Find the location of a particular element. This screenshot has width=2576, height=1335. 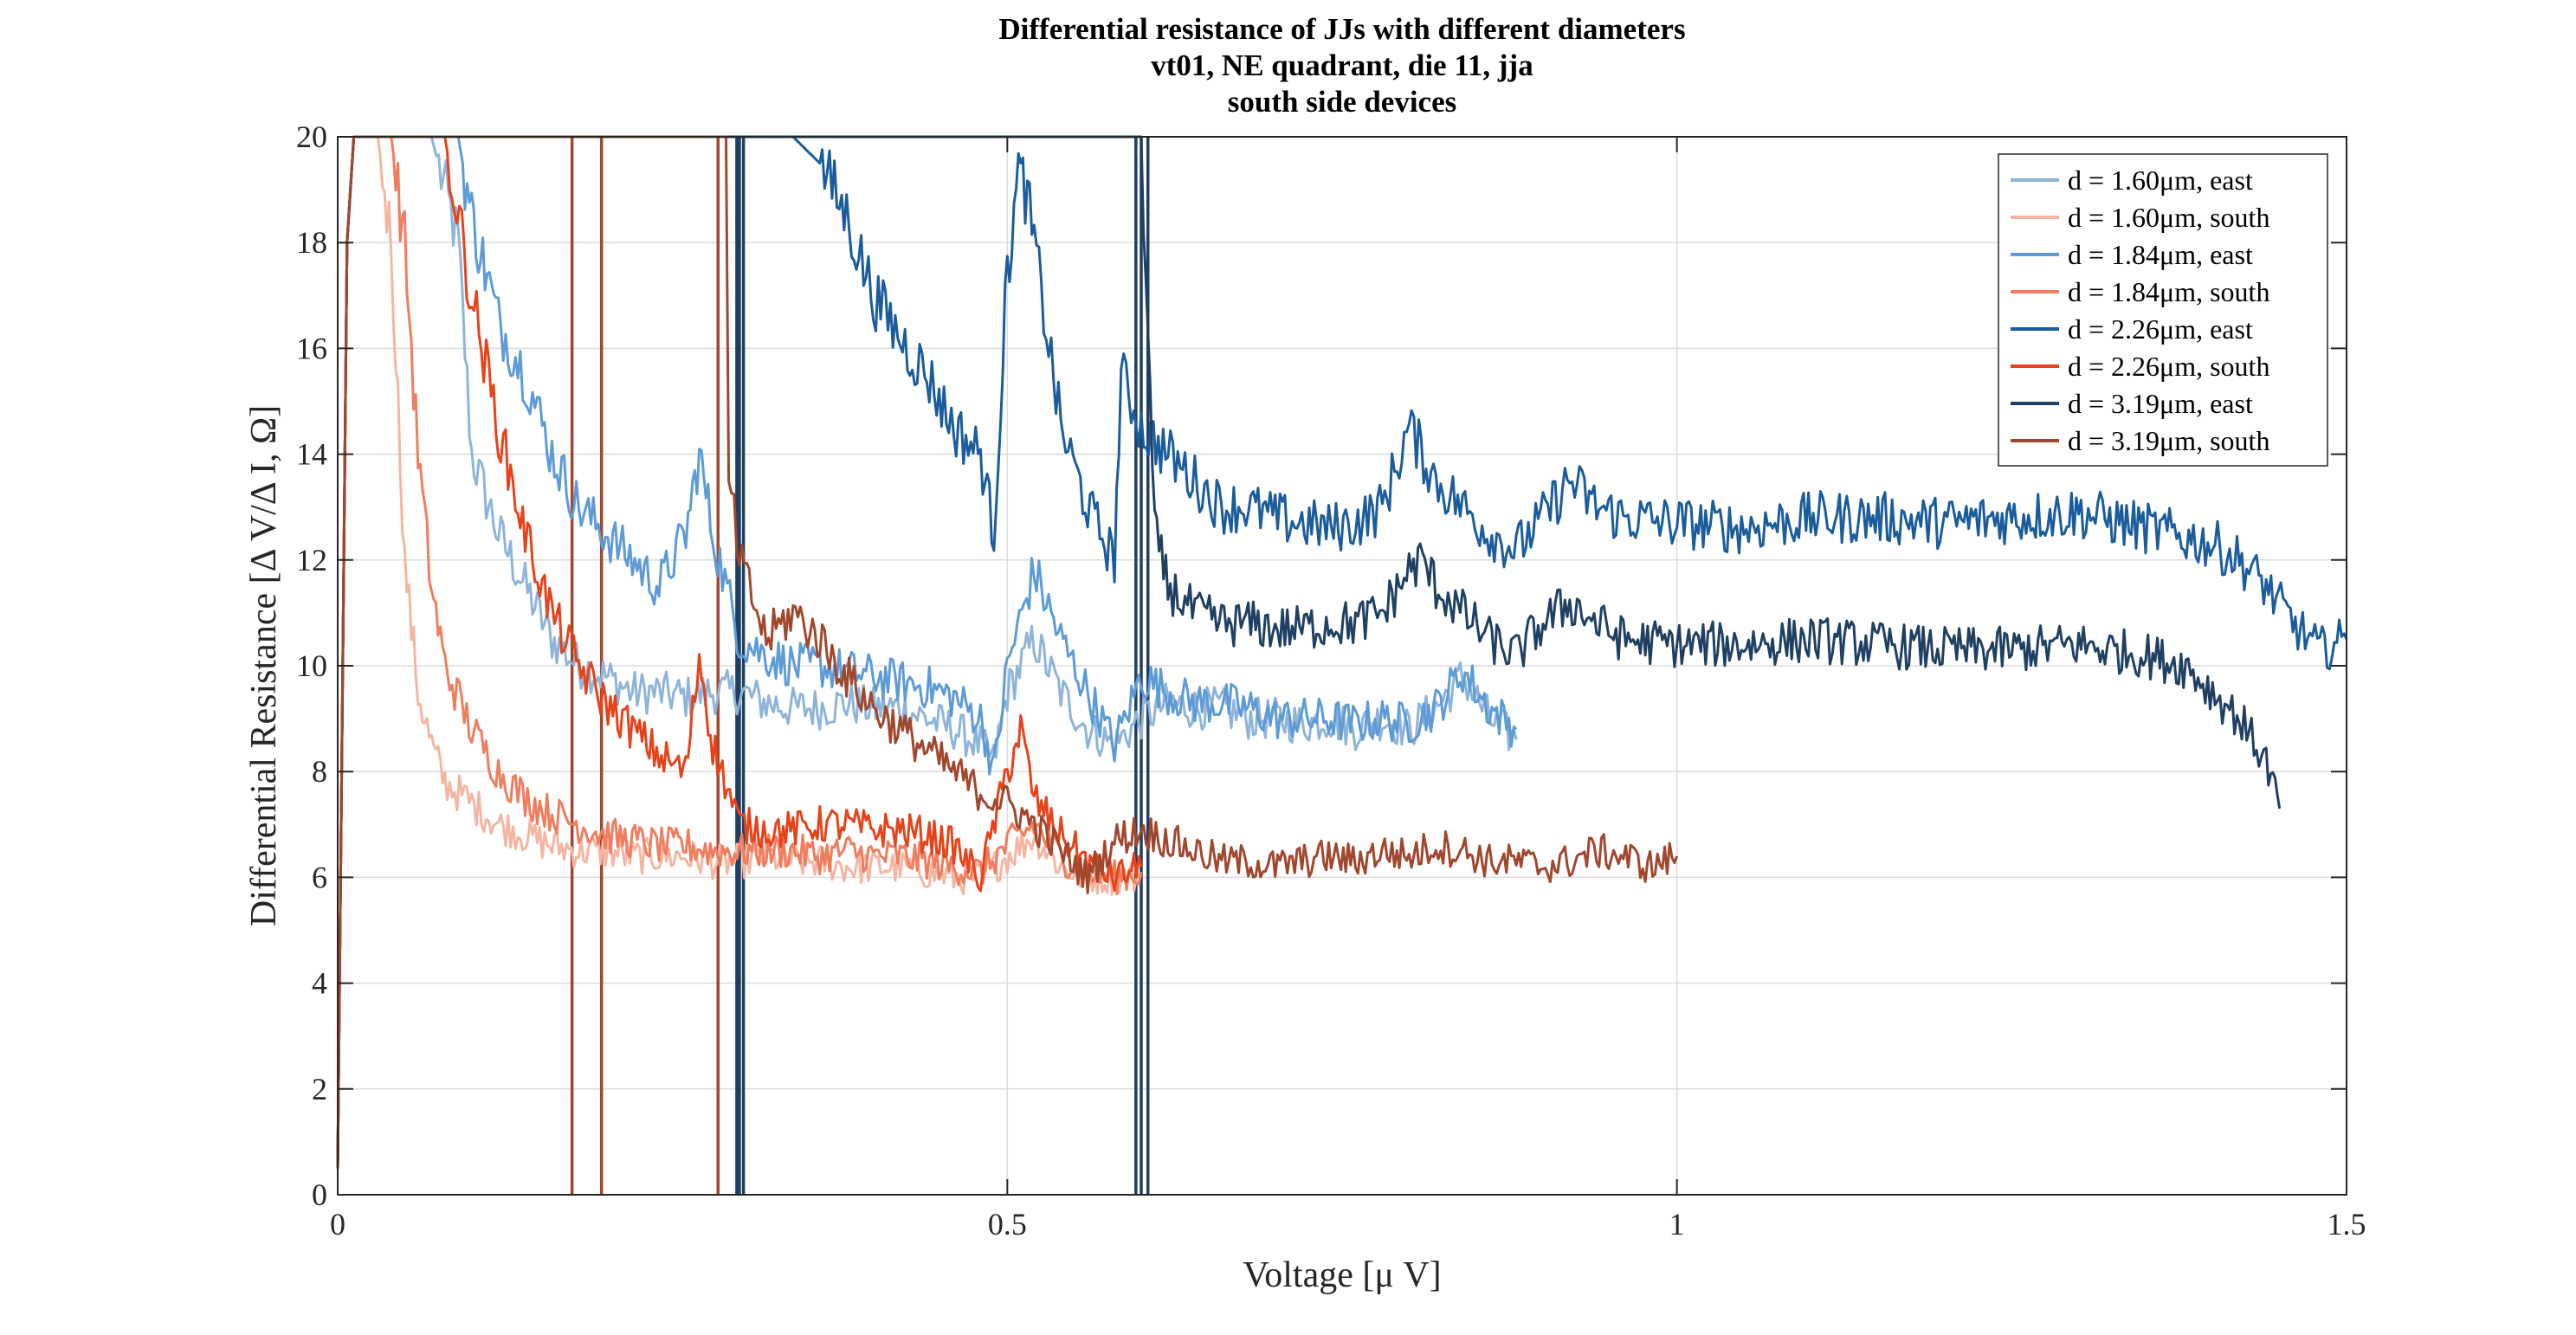

legend-entry-3: d = 1.84μm, east is located at coordinates (2160, 254).